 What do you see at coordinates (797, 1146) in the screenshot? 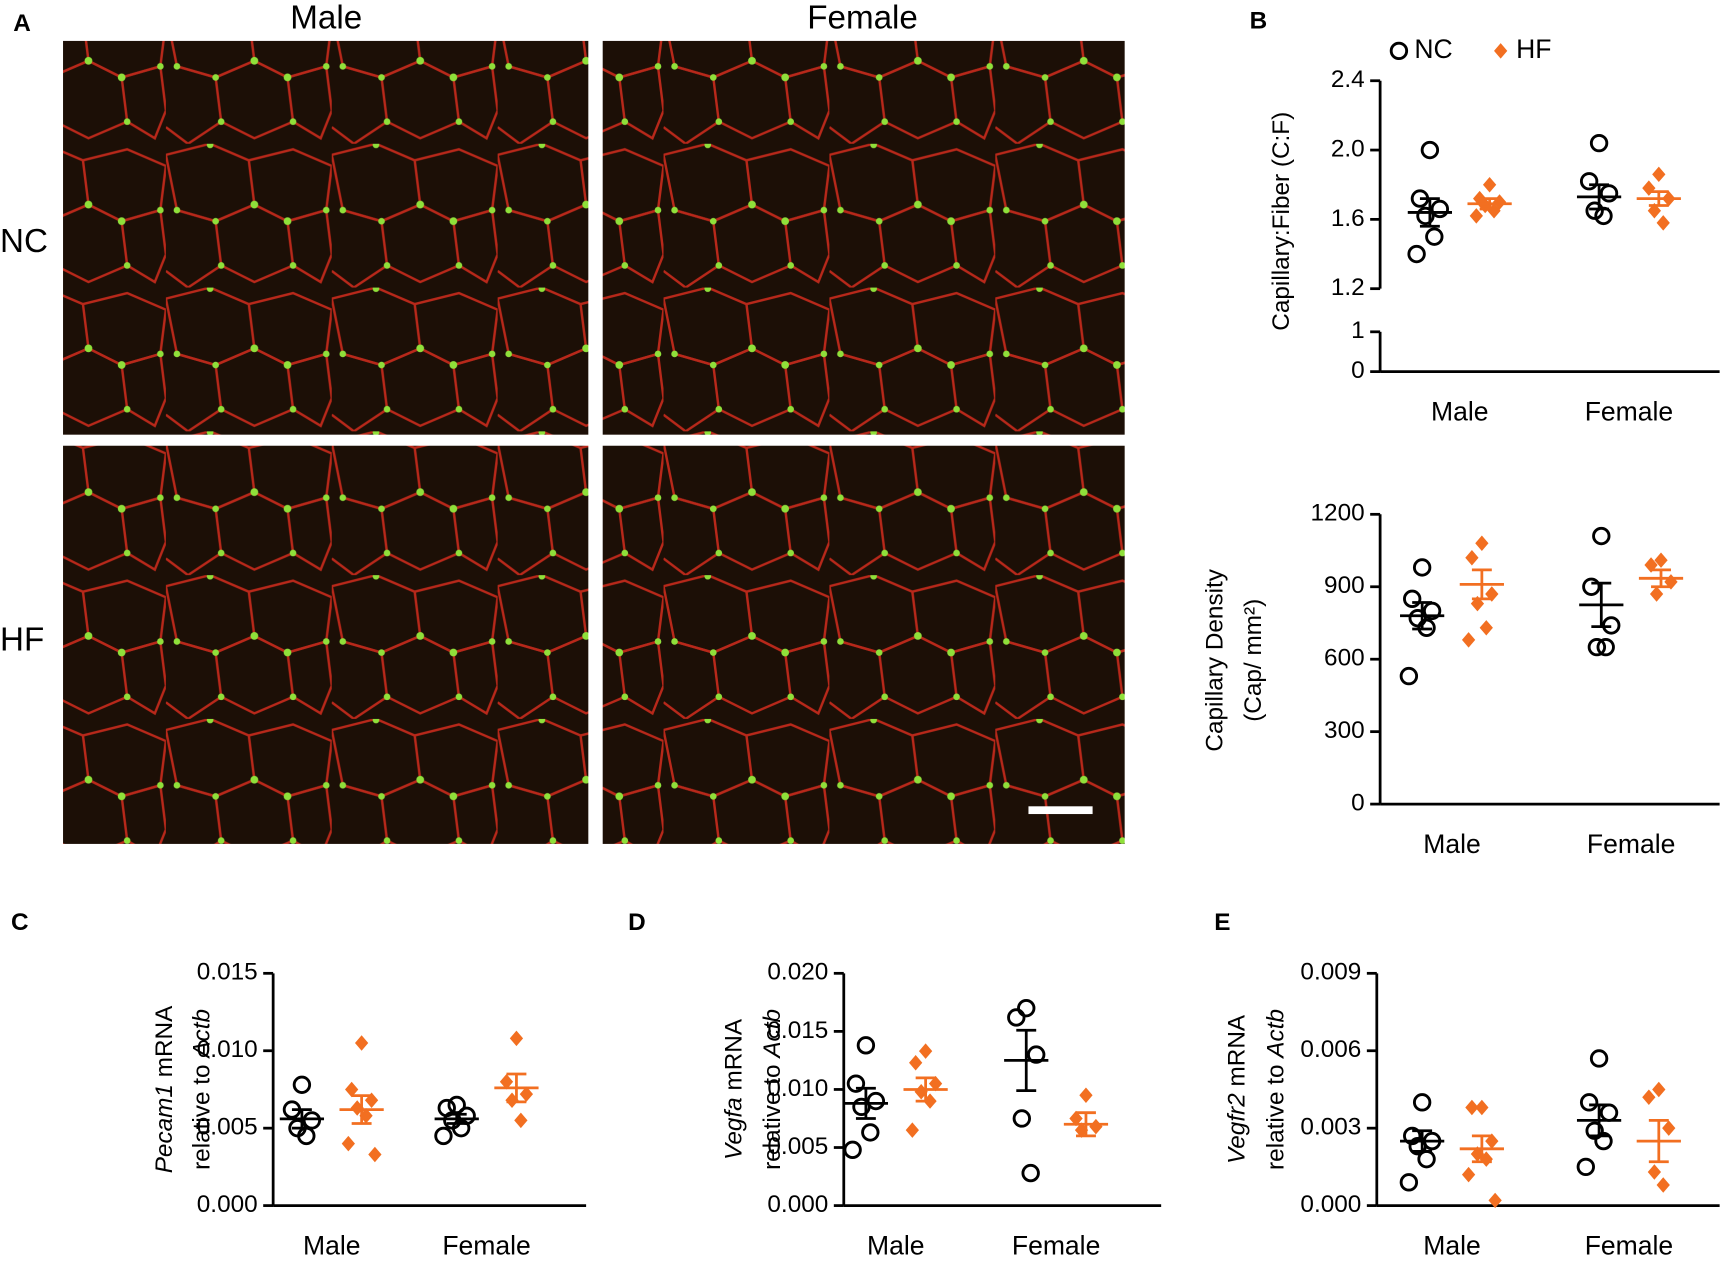
I see `y-tick-label: 0.005` at bounding box center [797, 1146].